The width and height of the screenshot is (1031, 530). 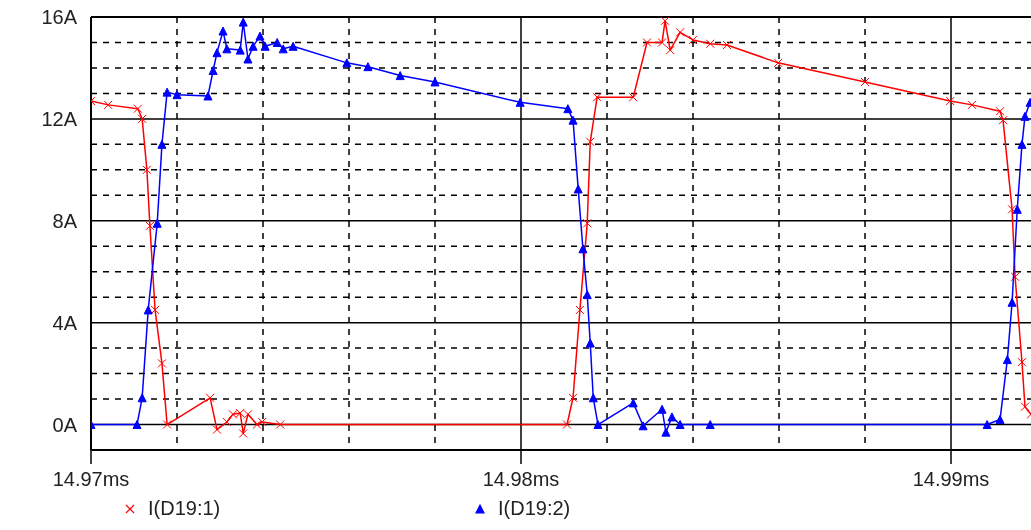 I want to click on x-tick-label: 14.99ms, so click(x=951, y=479).